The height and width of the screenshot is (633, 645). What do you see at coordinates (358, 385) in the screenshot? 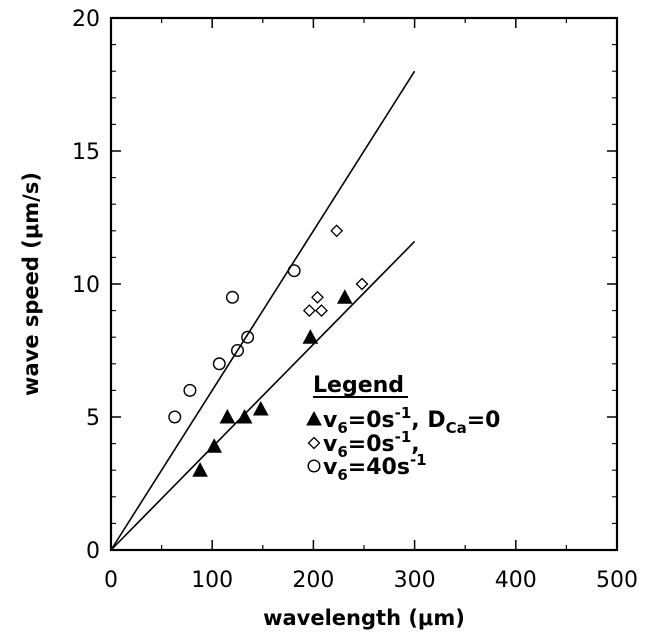
I see `legend-title: Legend` at bounding box center [358, 385].